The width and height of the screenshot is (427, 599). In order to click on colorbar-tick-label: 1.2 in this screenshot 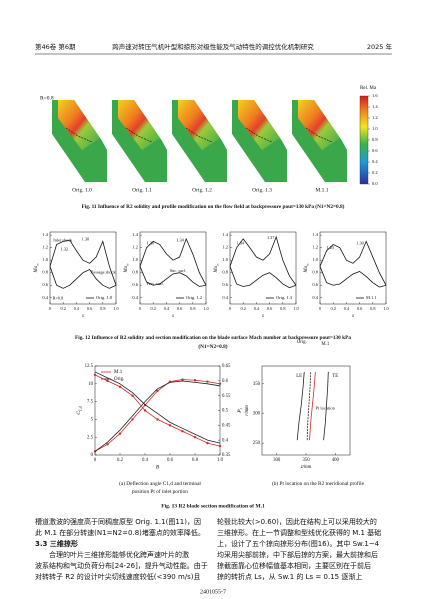, I will do `click(375, 117)`.